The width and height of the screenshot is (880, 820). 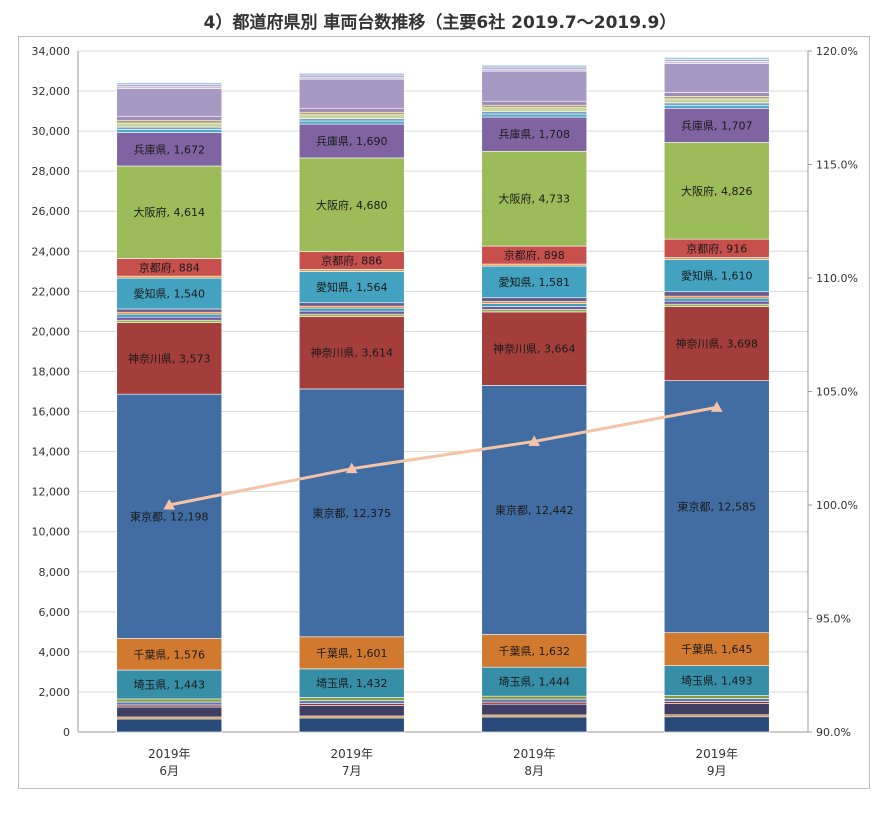 What do you see at coordinates (717, 344) in the screenshot?
I see `data-label: 神奈川県, 3,698` at bounding box center [717, 344].